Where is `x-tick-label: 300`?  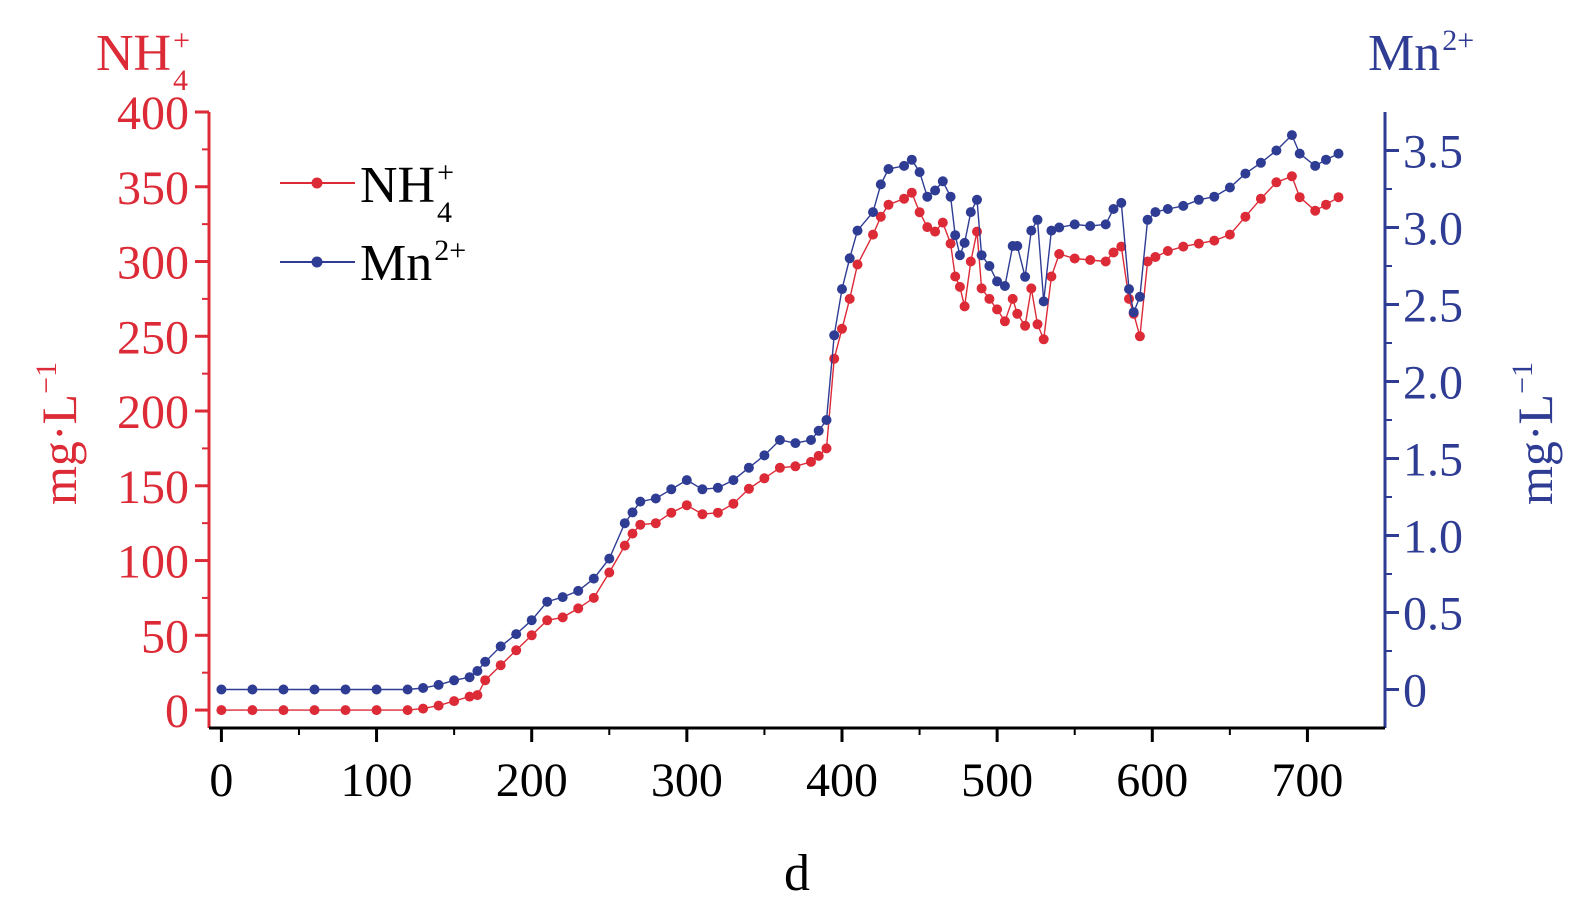 x-tick-label: 300 is located at coordinates (687, 780).